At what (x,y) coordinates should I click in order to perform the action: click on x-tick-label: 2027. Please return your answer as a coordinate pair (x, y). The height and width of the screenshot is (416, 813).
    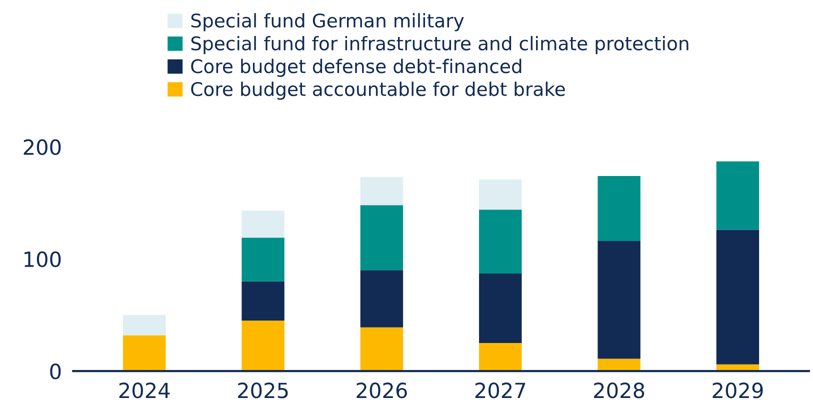
    Looking at the image, I should click on (500, 390).